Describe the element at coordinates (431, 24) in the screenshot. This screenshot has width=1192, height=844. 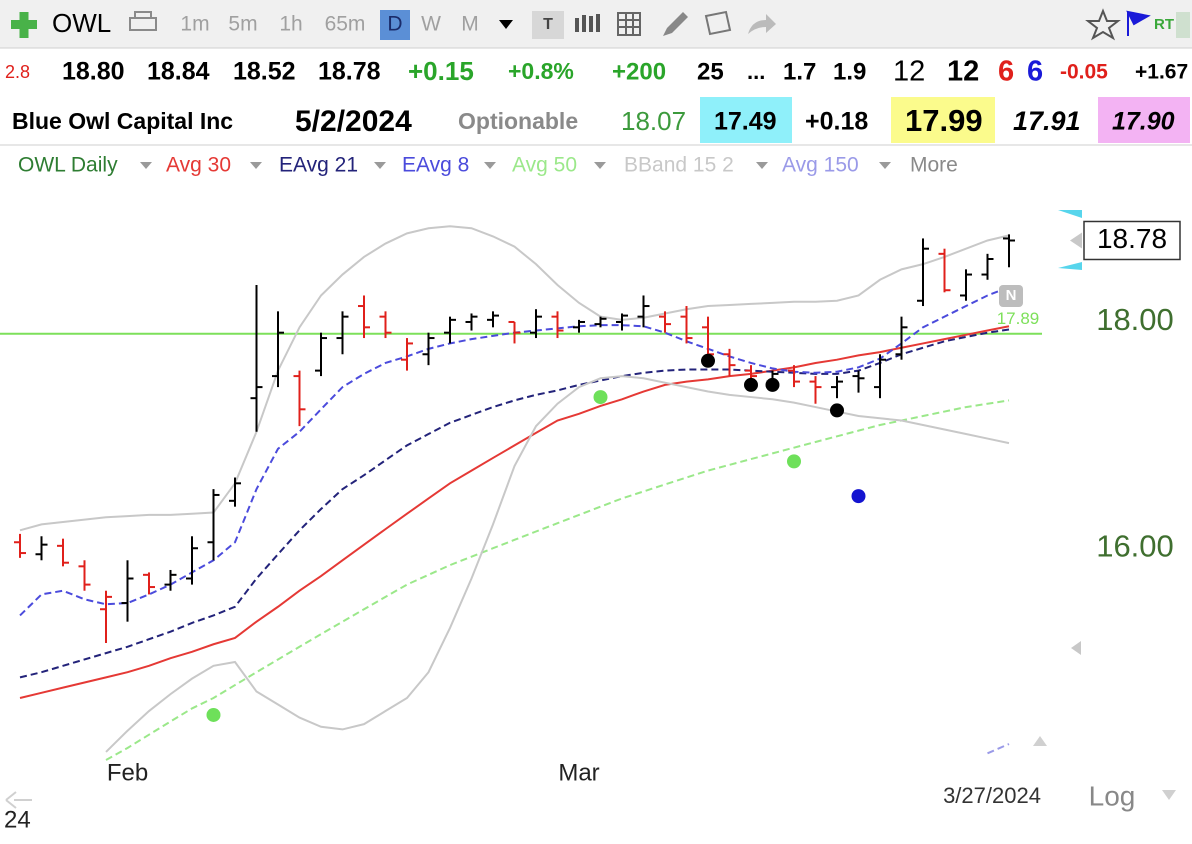
I see `timeframe: W` at that location.